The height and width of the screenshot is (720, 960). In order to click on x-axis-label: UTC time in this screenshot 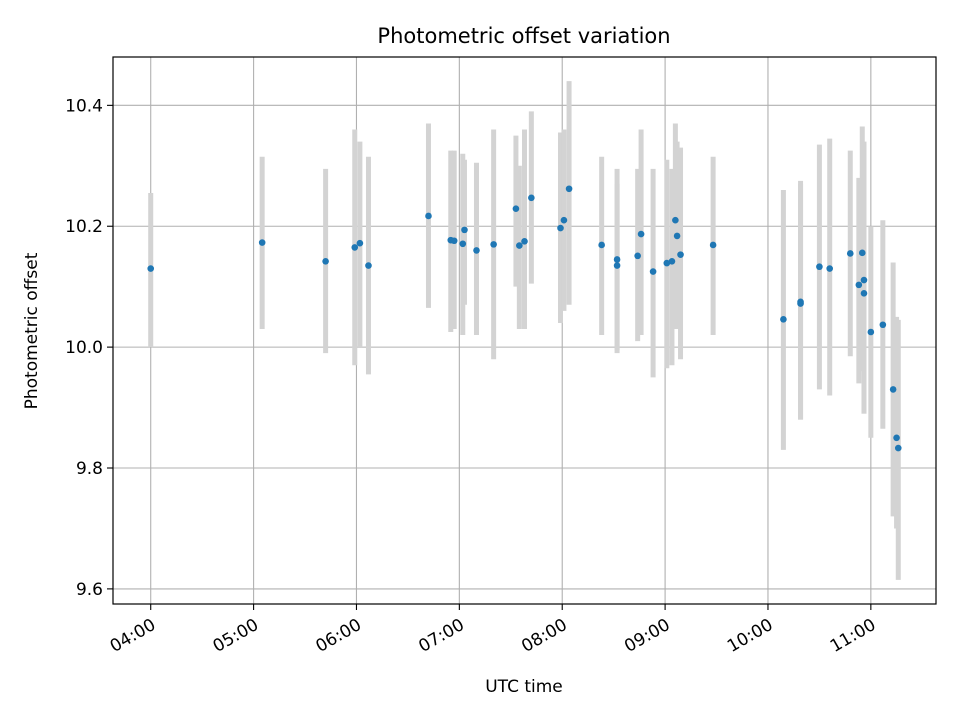, I will do `click(524, 687)`.